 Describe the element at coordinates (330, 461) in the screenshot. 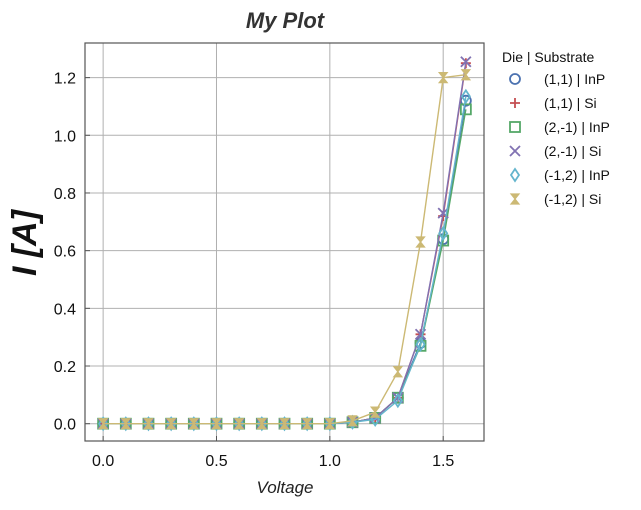

I see `x-tick-label: 1.0` at that location.